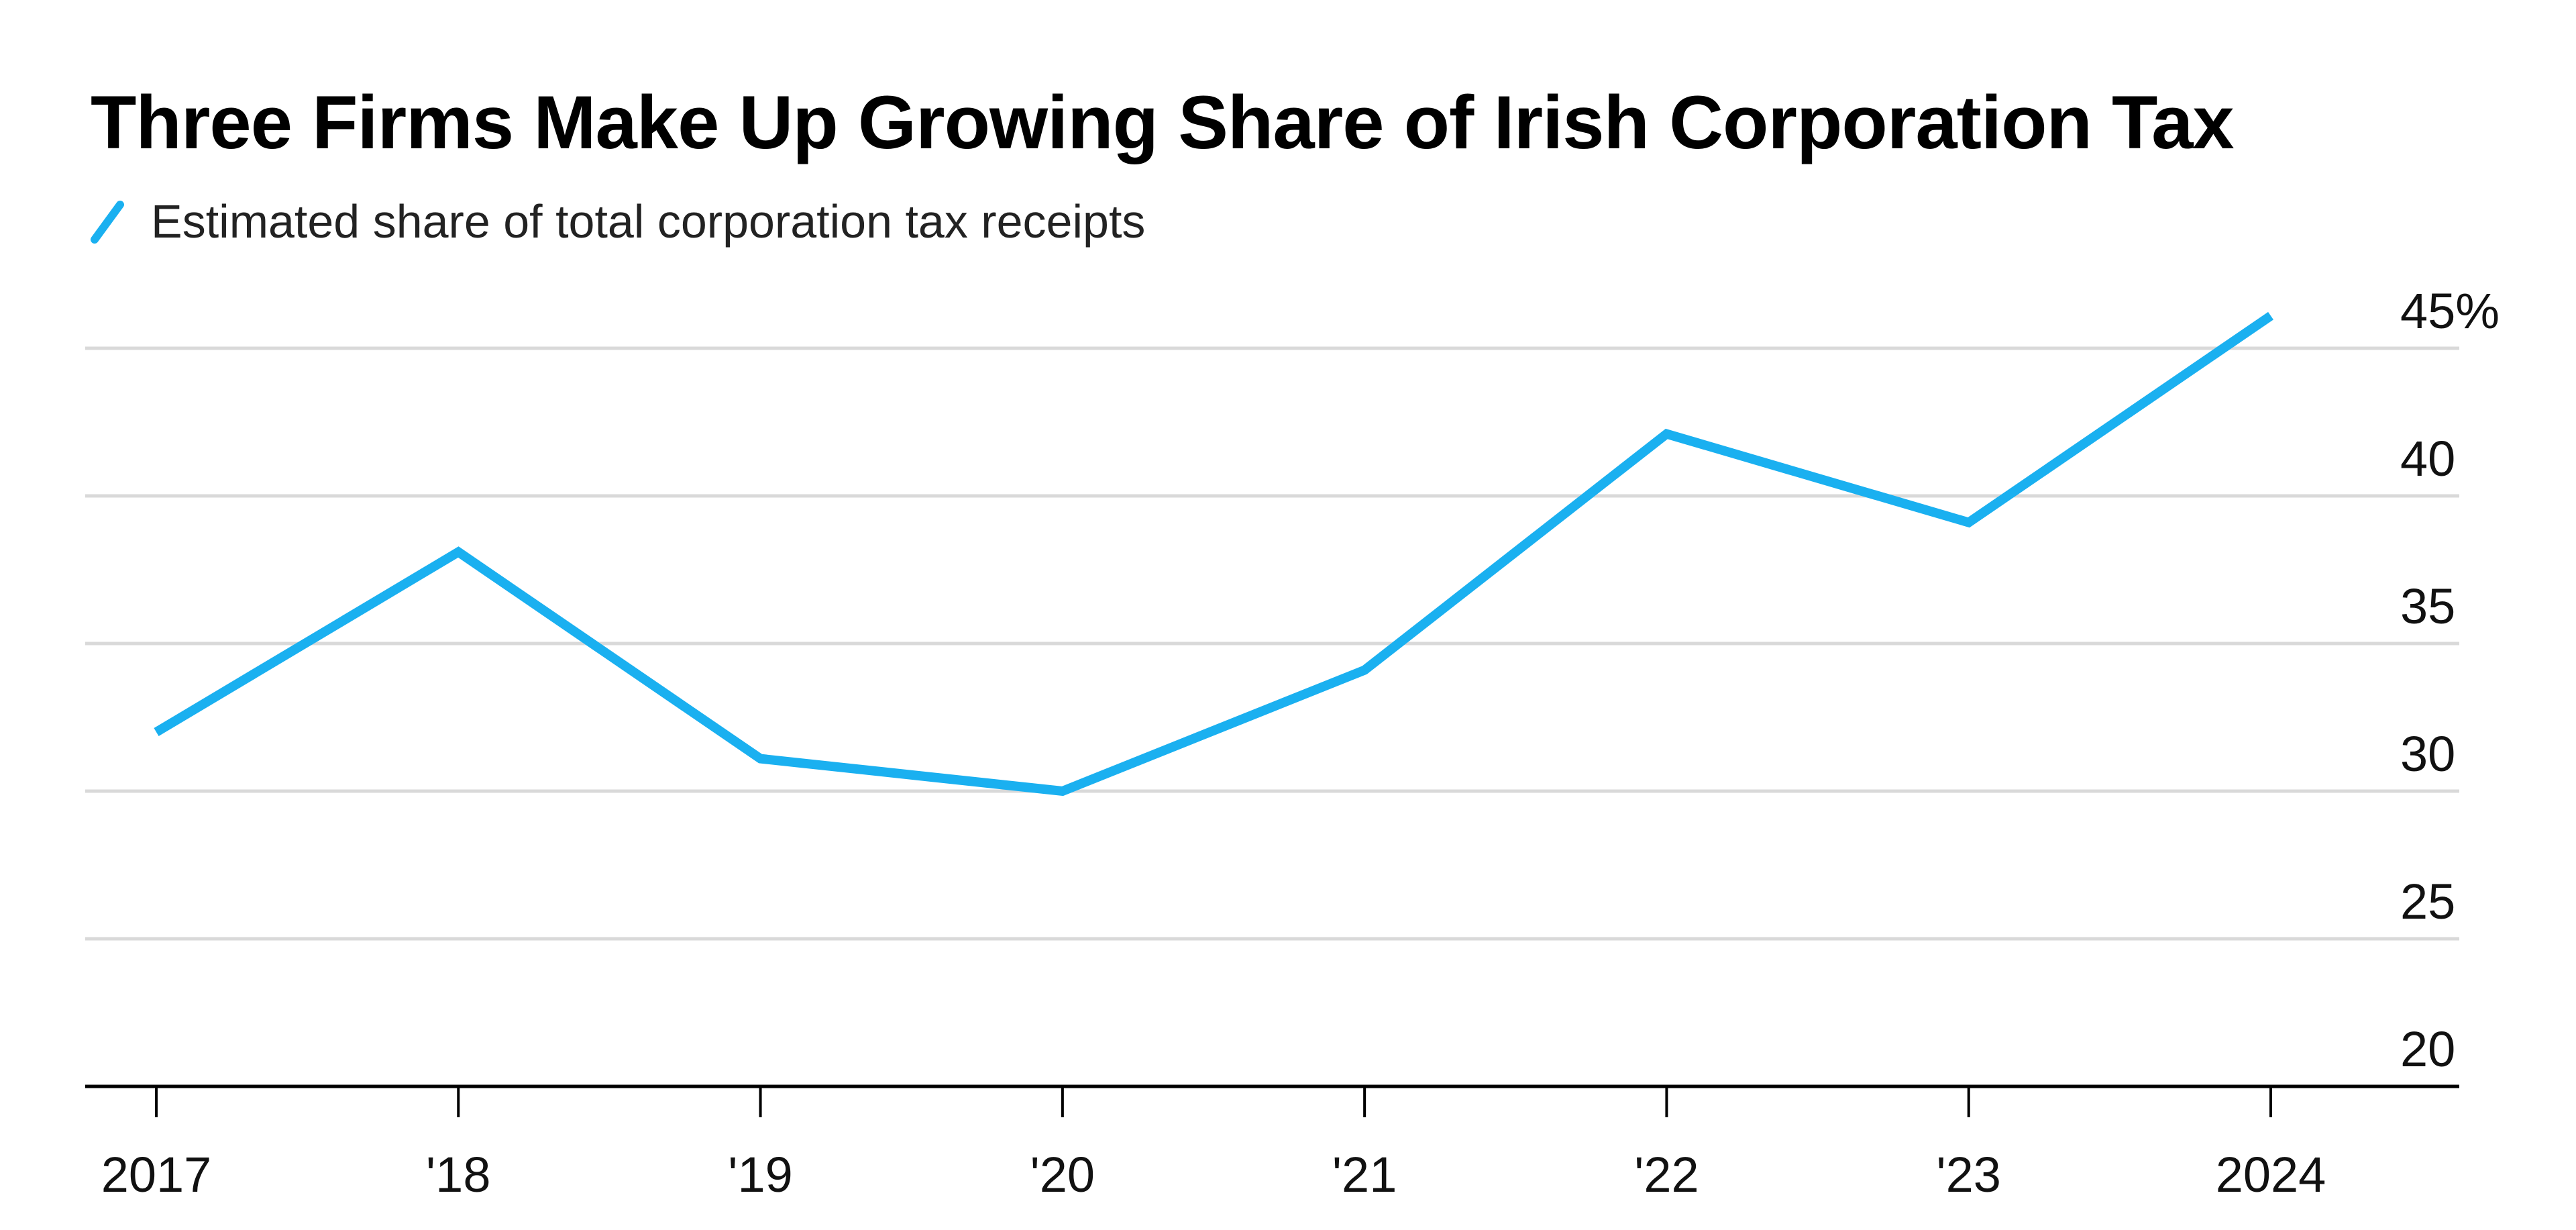 The height and width of the screenshot is (1230, 2576). Describe the element at coordinates (1364, 1174) in the screenshot. I see `x-tick-label: '21` at that location.